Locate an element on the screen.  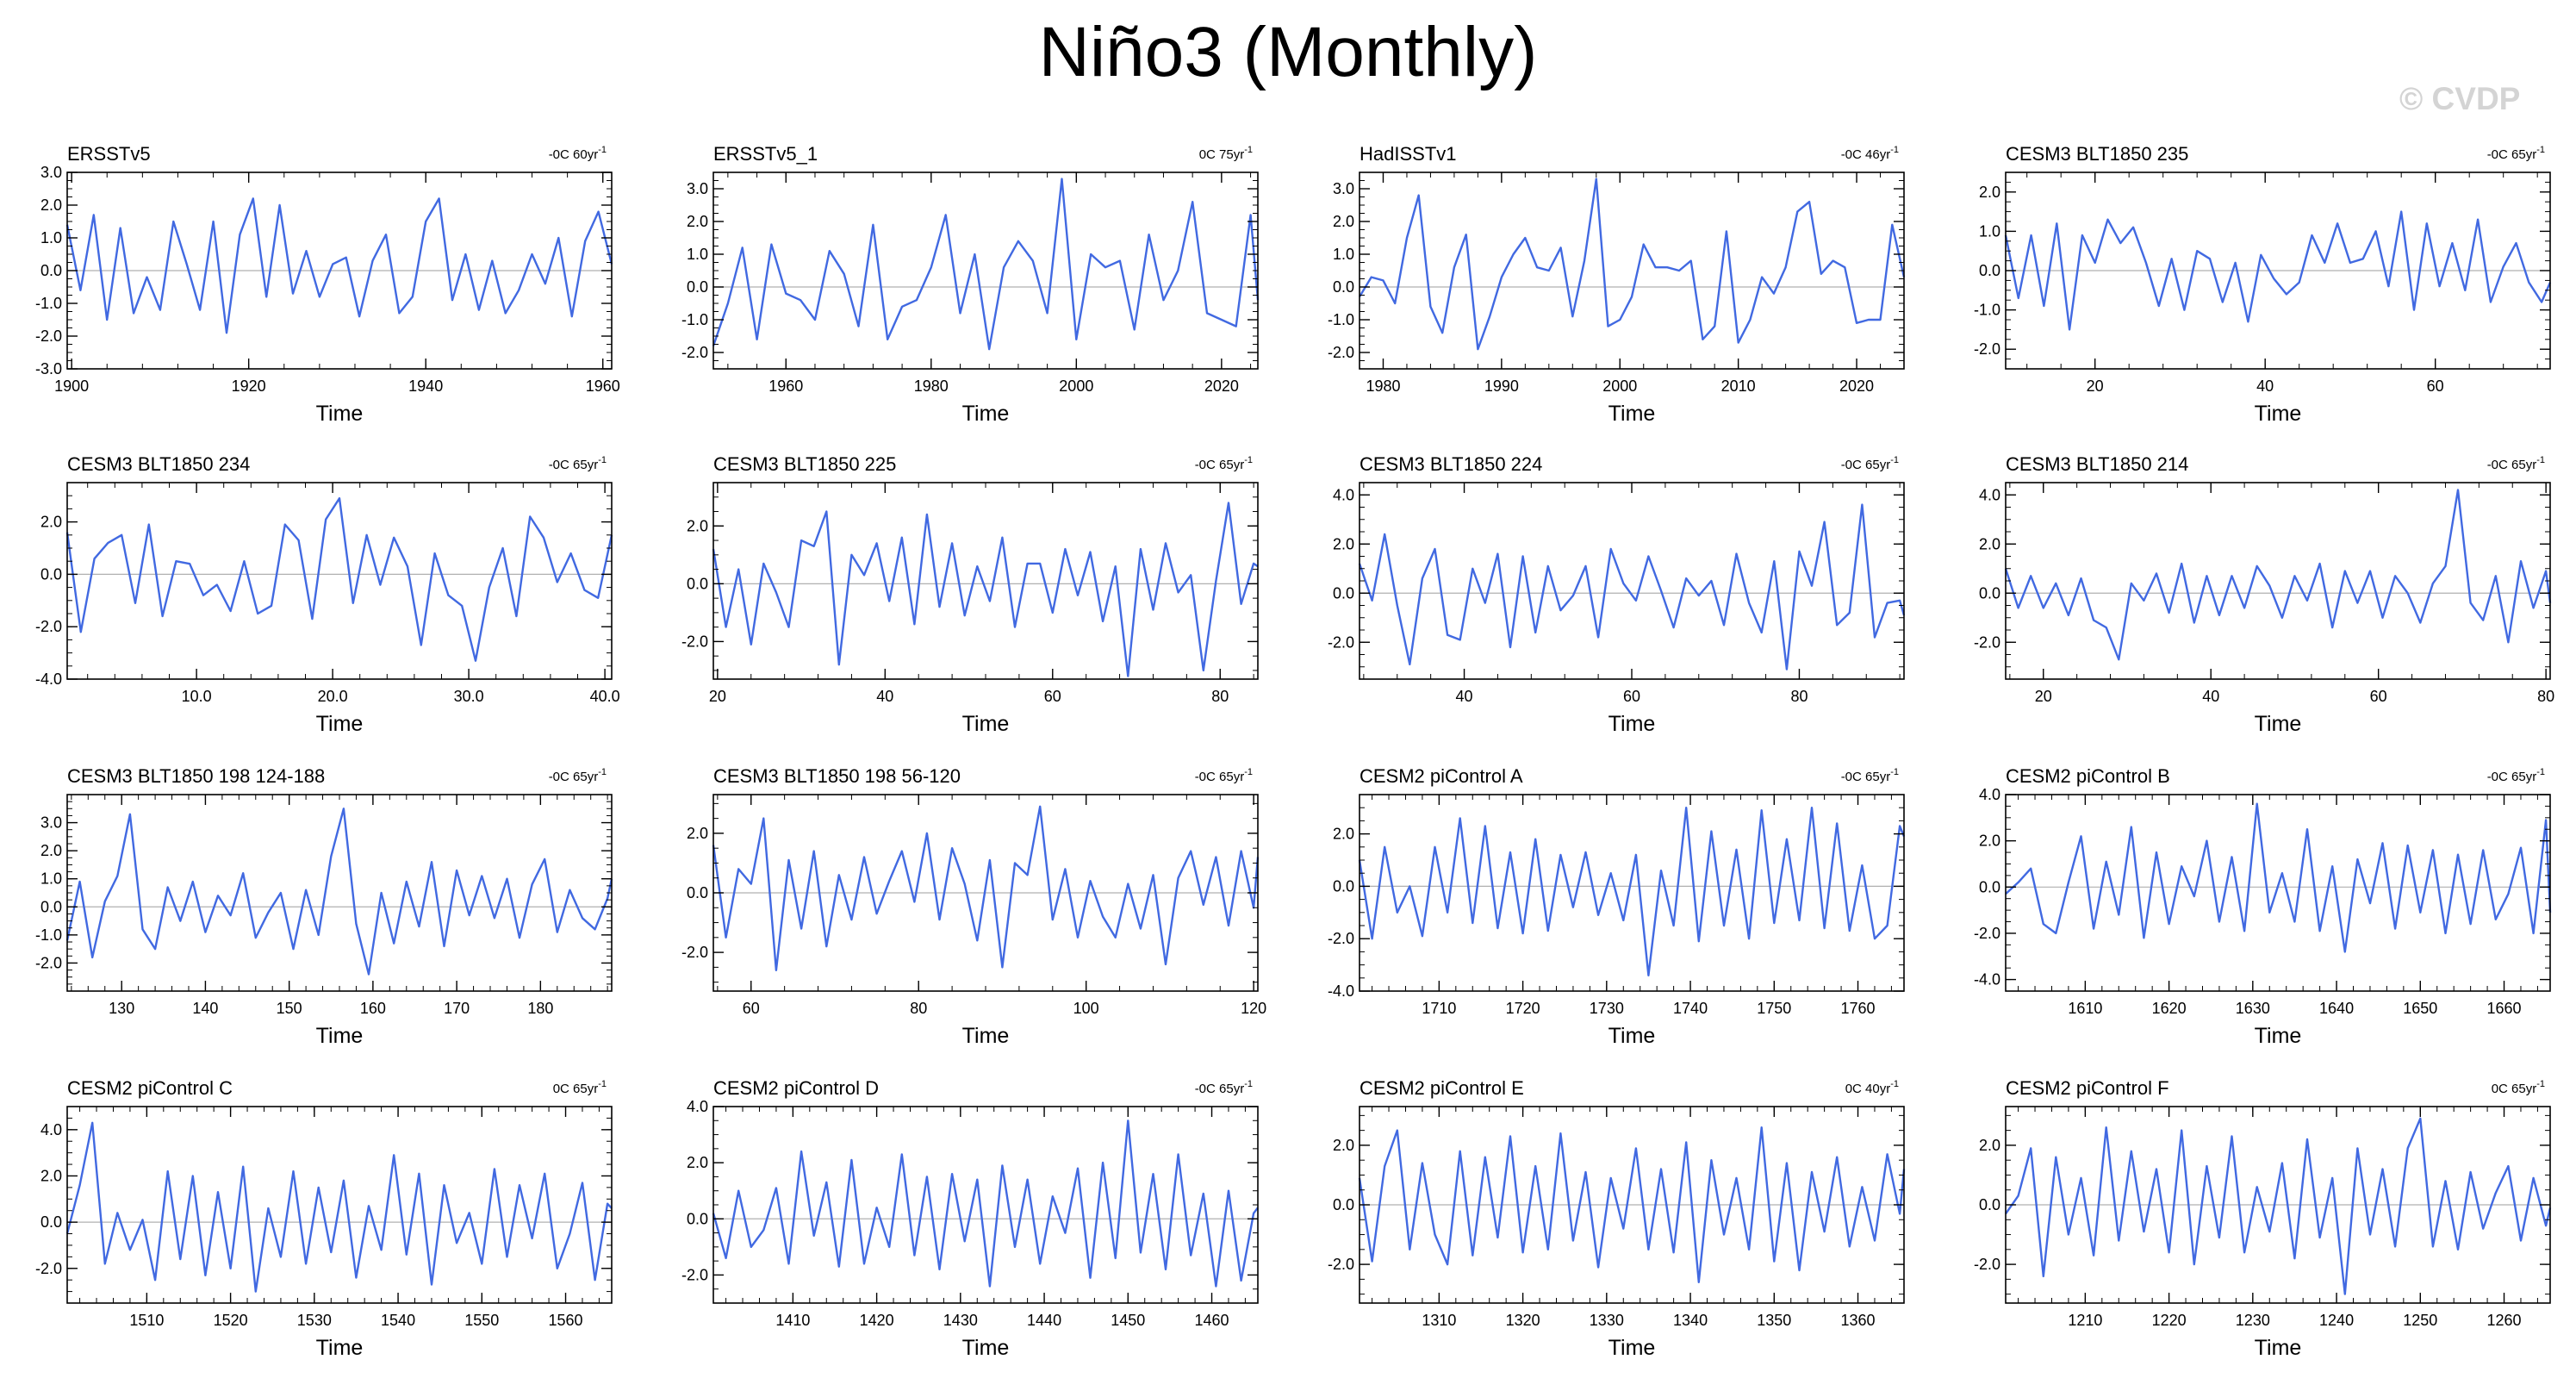
trend-annotation: -0C 46yr-1 is located at coordinates (1870, 153).